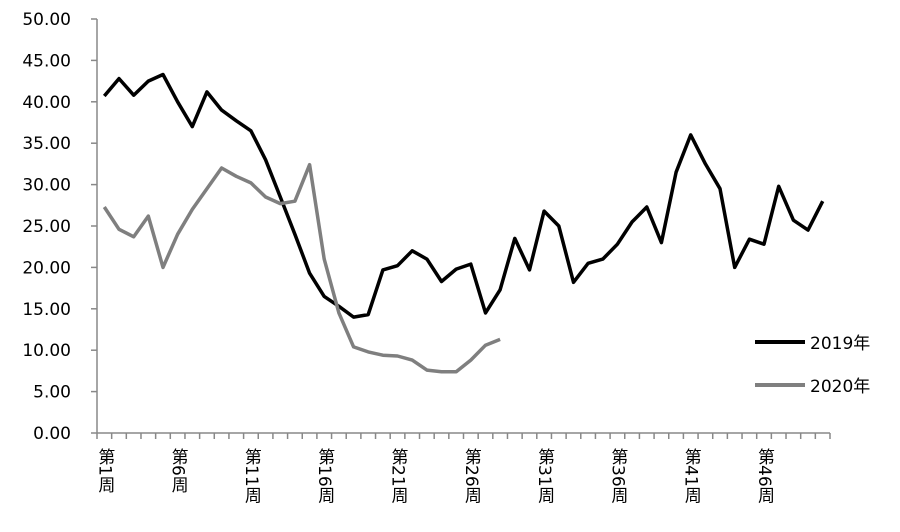  Describe the element at coordinates (46, 310) in the screenshot. I see `y-tick-label: 15.00` at that location.